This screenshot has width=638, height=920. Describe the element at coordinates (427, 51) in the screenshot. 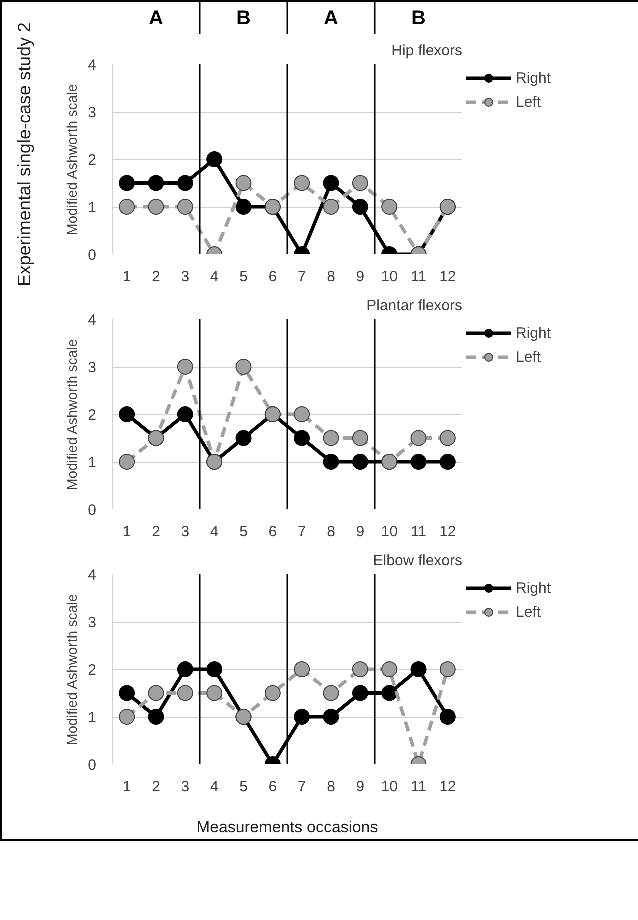

I see `chart-title: Hip flexors` at that location.